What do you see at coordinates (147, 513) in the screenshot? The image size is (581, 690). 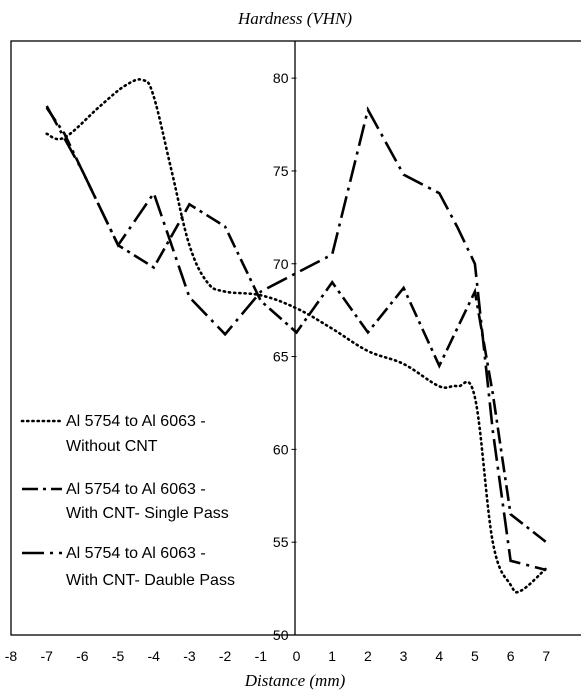 I see `legend-label-line2: With CNT- Single Pass` at bounding box center [147, 513].